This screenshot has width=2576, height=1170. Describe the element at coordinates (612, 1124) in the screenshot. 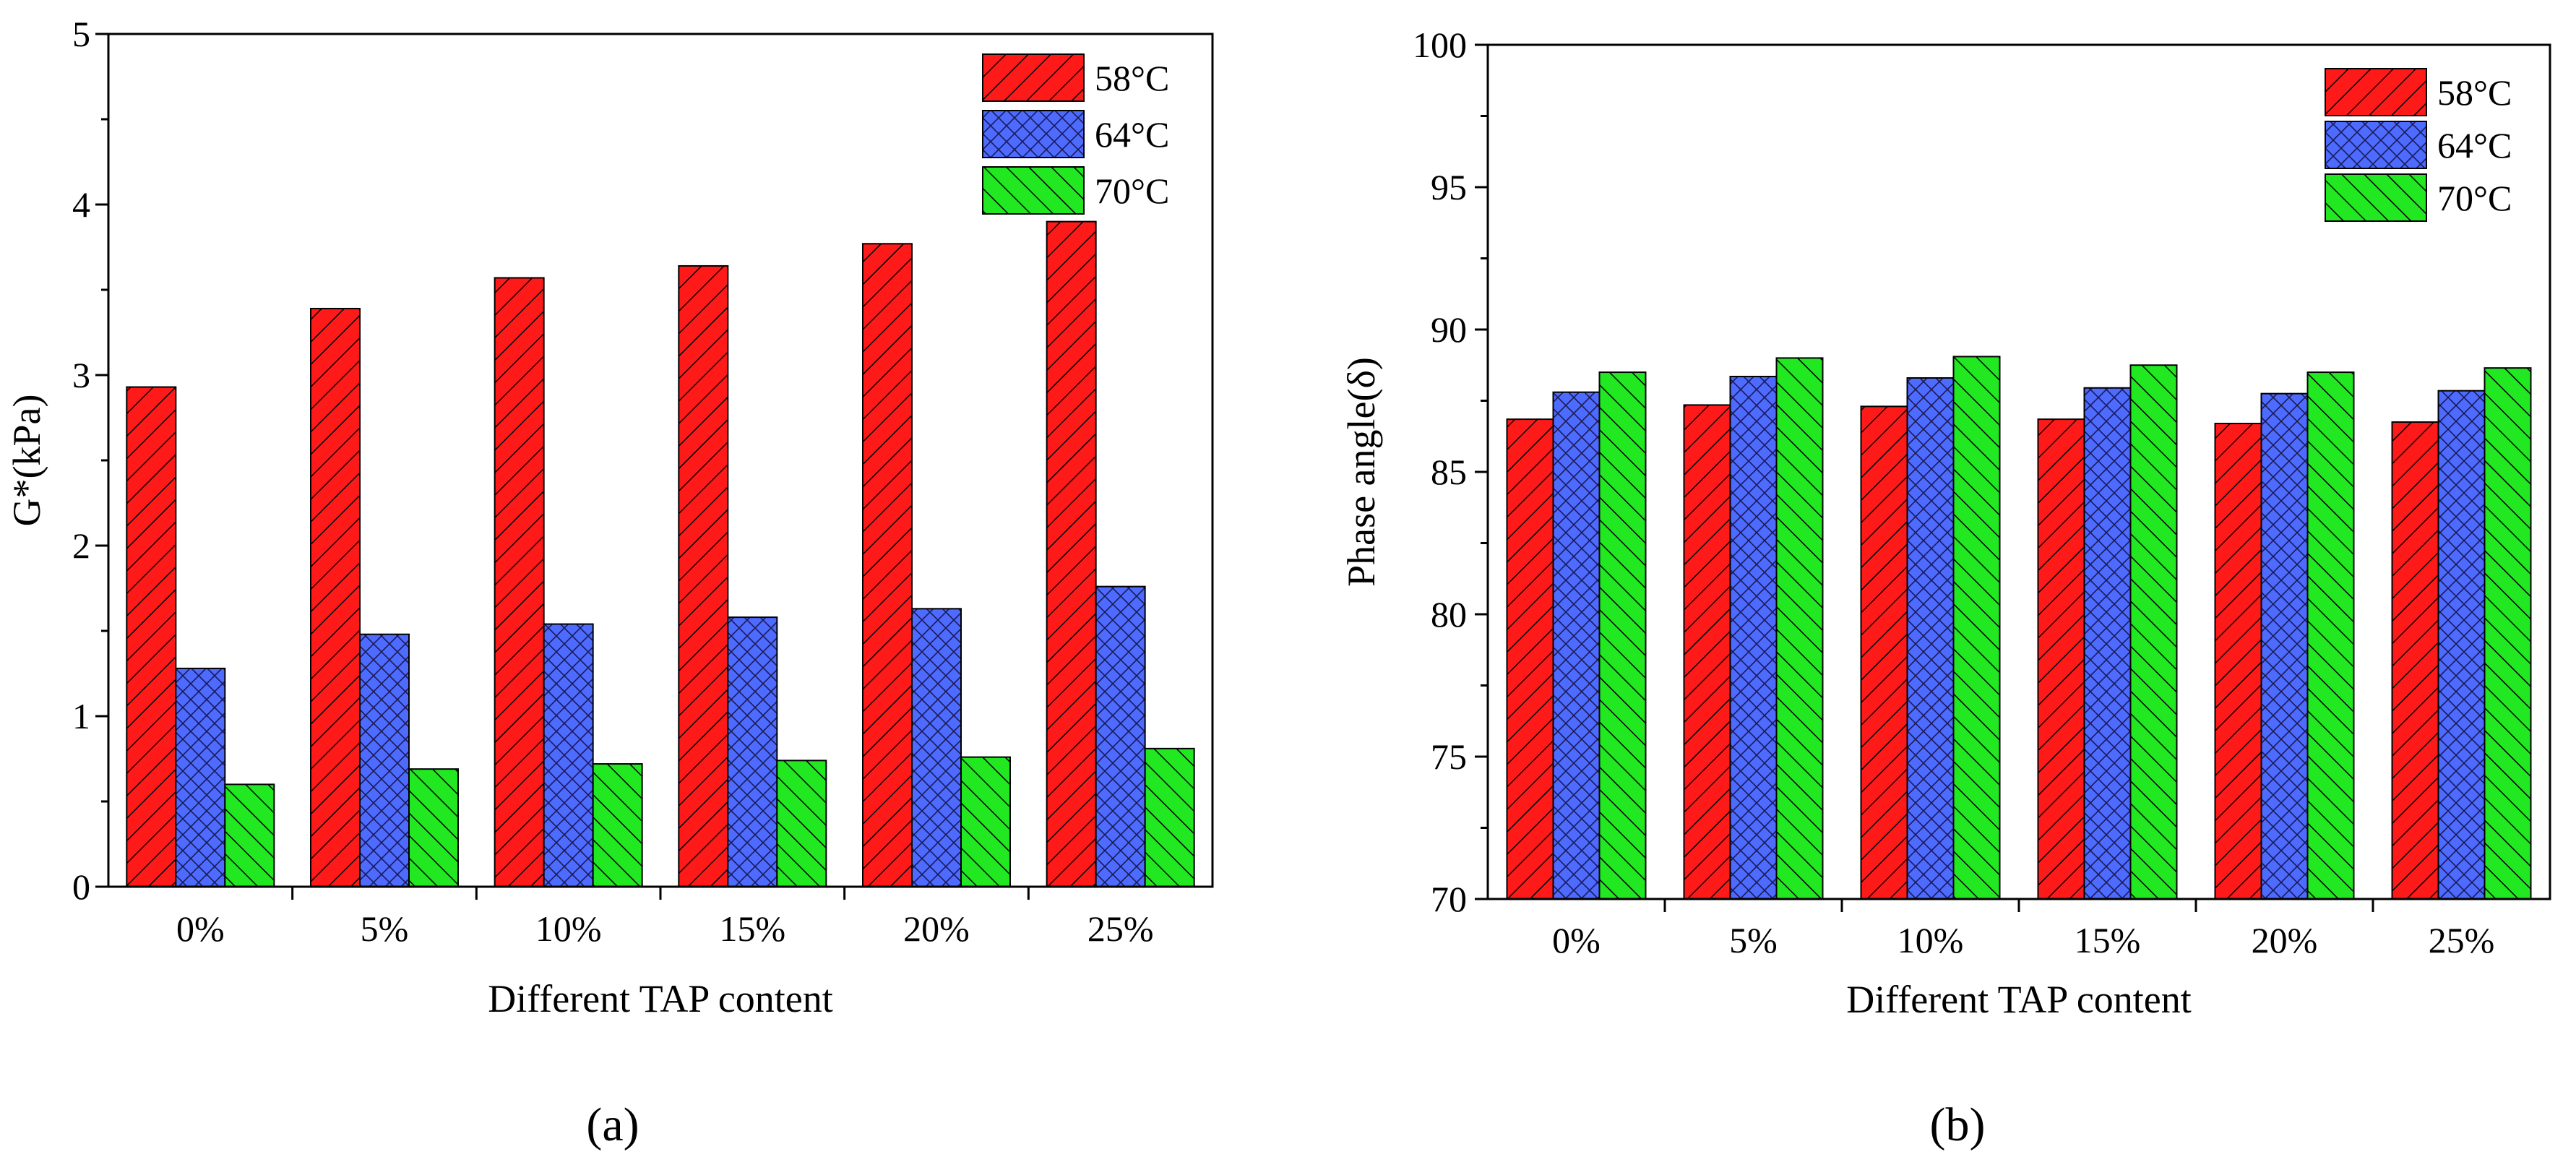

I see `panel-label-a: (a)` at that location.